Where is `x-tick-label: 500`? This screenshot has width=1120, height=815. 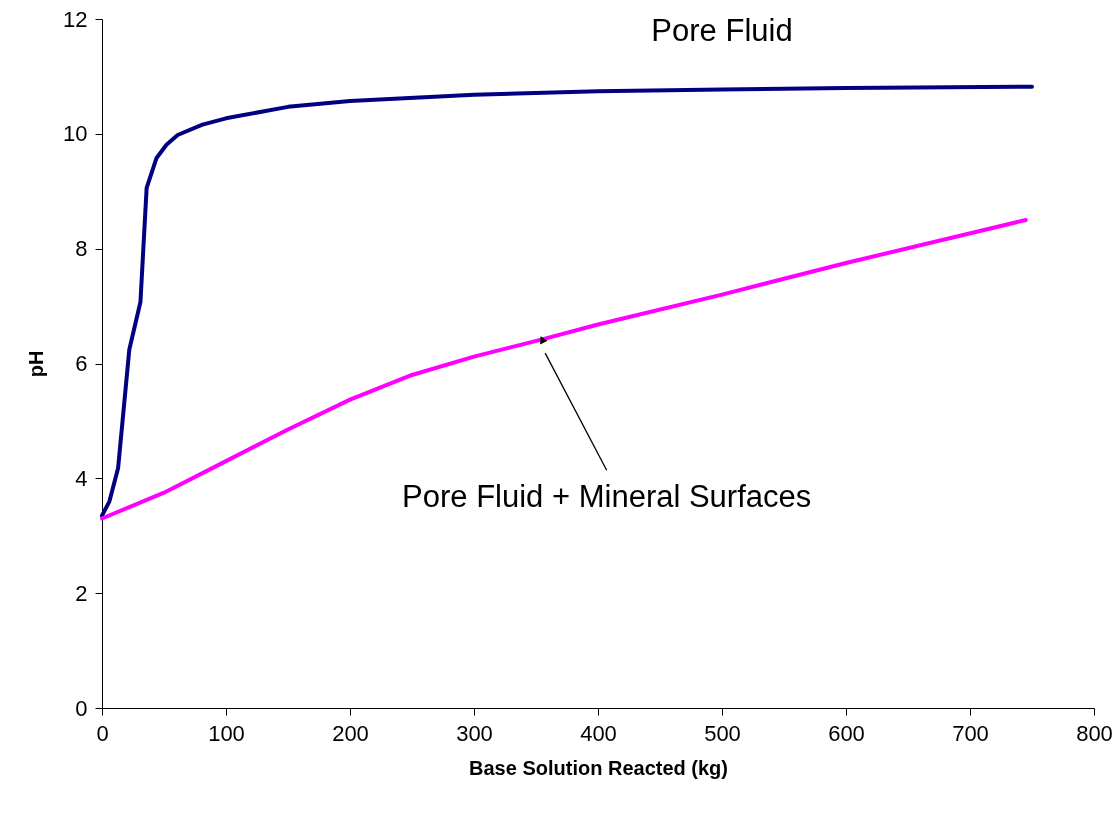
x-tick-label: 500 is located at coordinates (722, 733).